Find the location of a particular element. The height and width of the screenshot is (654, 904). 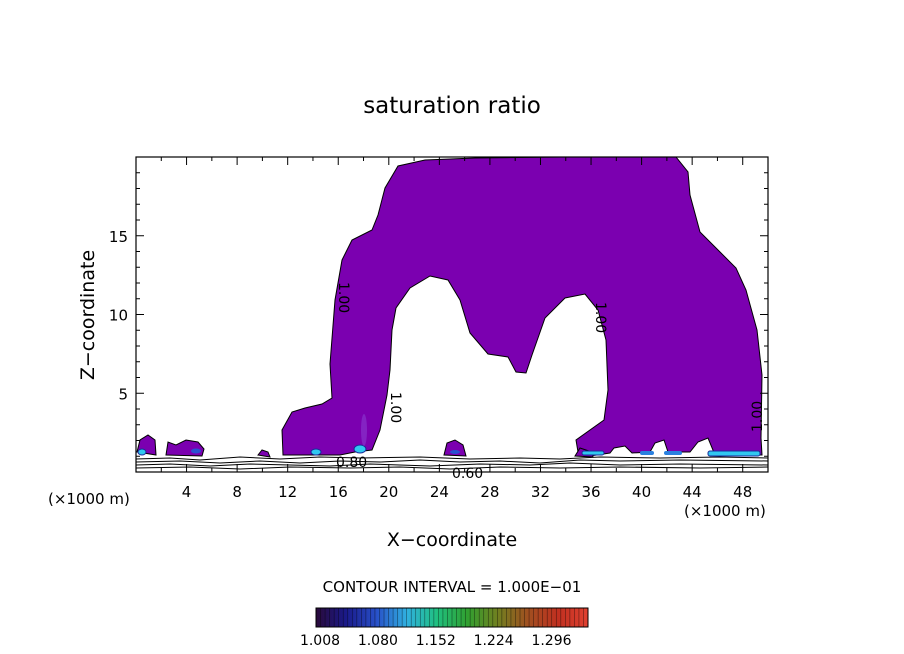

x-tick-label: 24 is located at coordinates (439, 492).